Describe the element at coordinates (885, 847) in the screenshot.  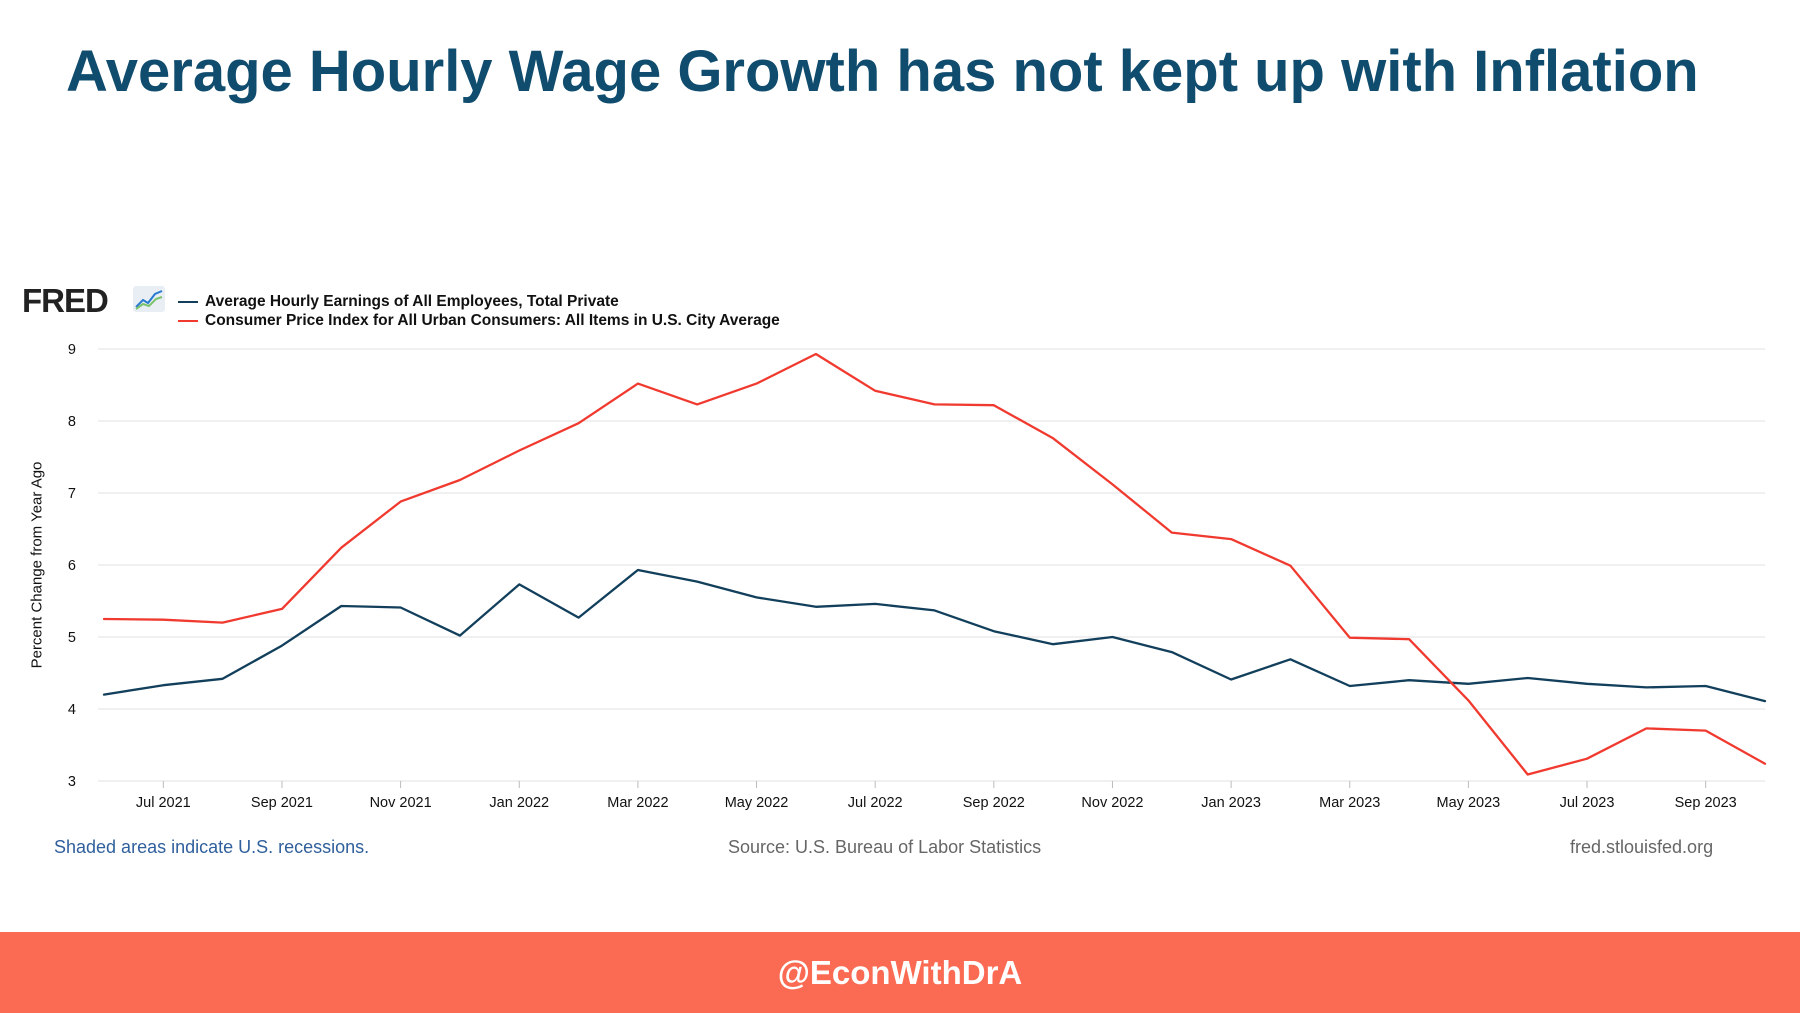
I see `source-note: Source: U.S. Bureau of Labor Statistics` at that location.